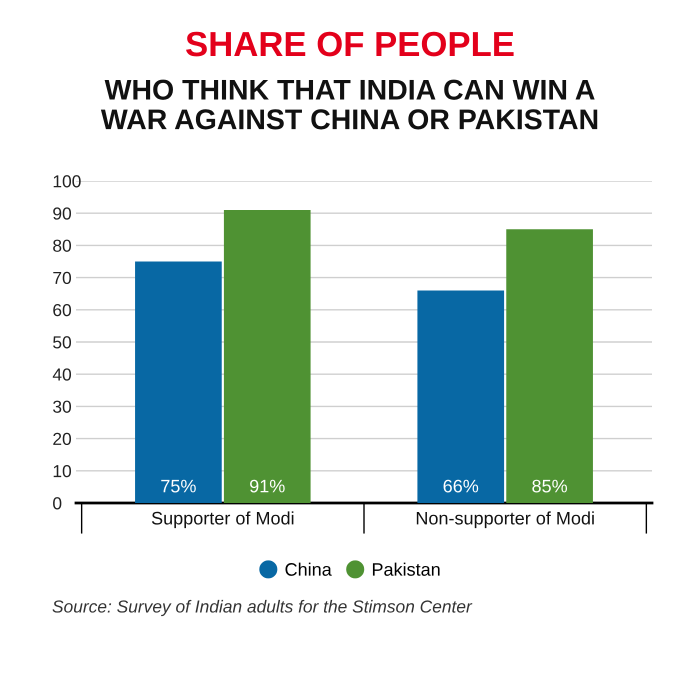 The height and width of the screenshot is (700, 700). I want to click on y-tick-label: 10, so click(63, 471).